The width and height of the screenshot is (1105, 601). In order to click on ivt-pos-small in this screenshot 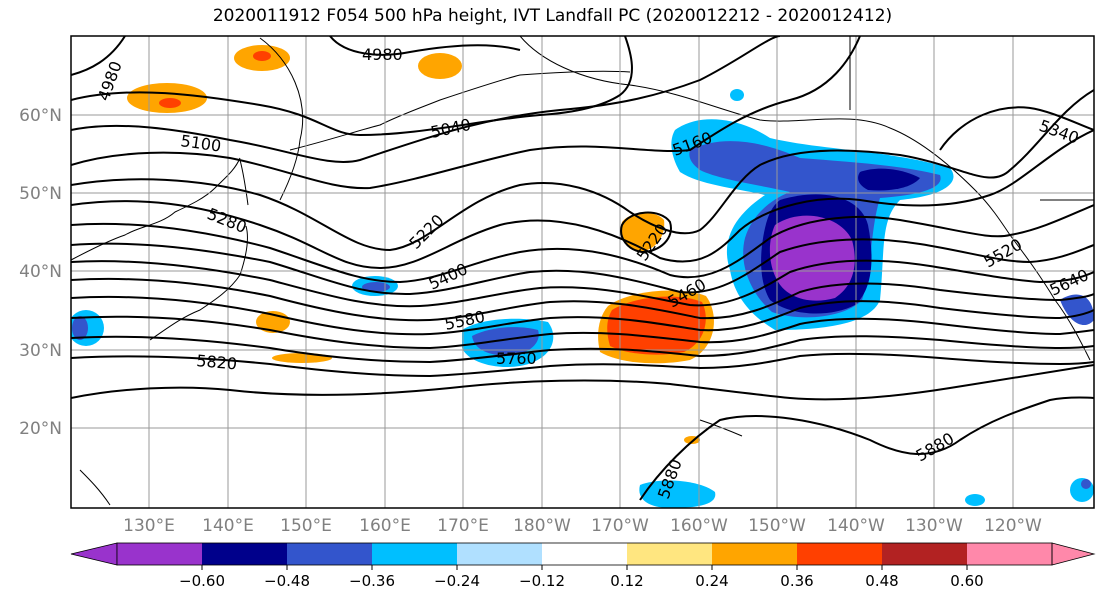, I will do `click(642, 232)`.